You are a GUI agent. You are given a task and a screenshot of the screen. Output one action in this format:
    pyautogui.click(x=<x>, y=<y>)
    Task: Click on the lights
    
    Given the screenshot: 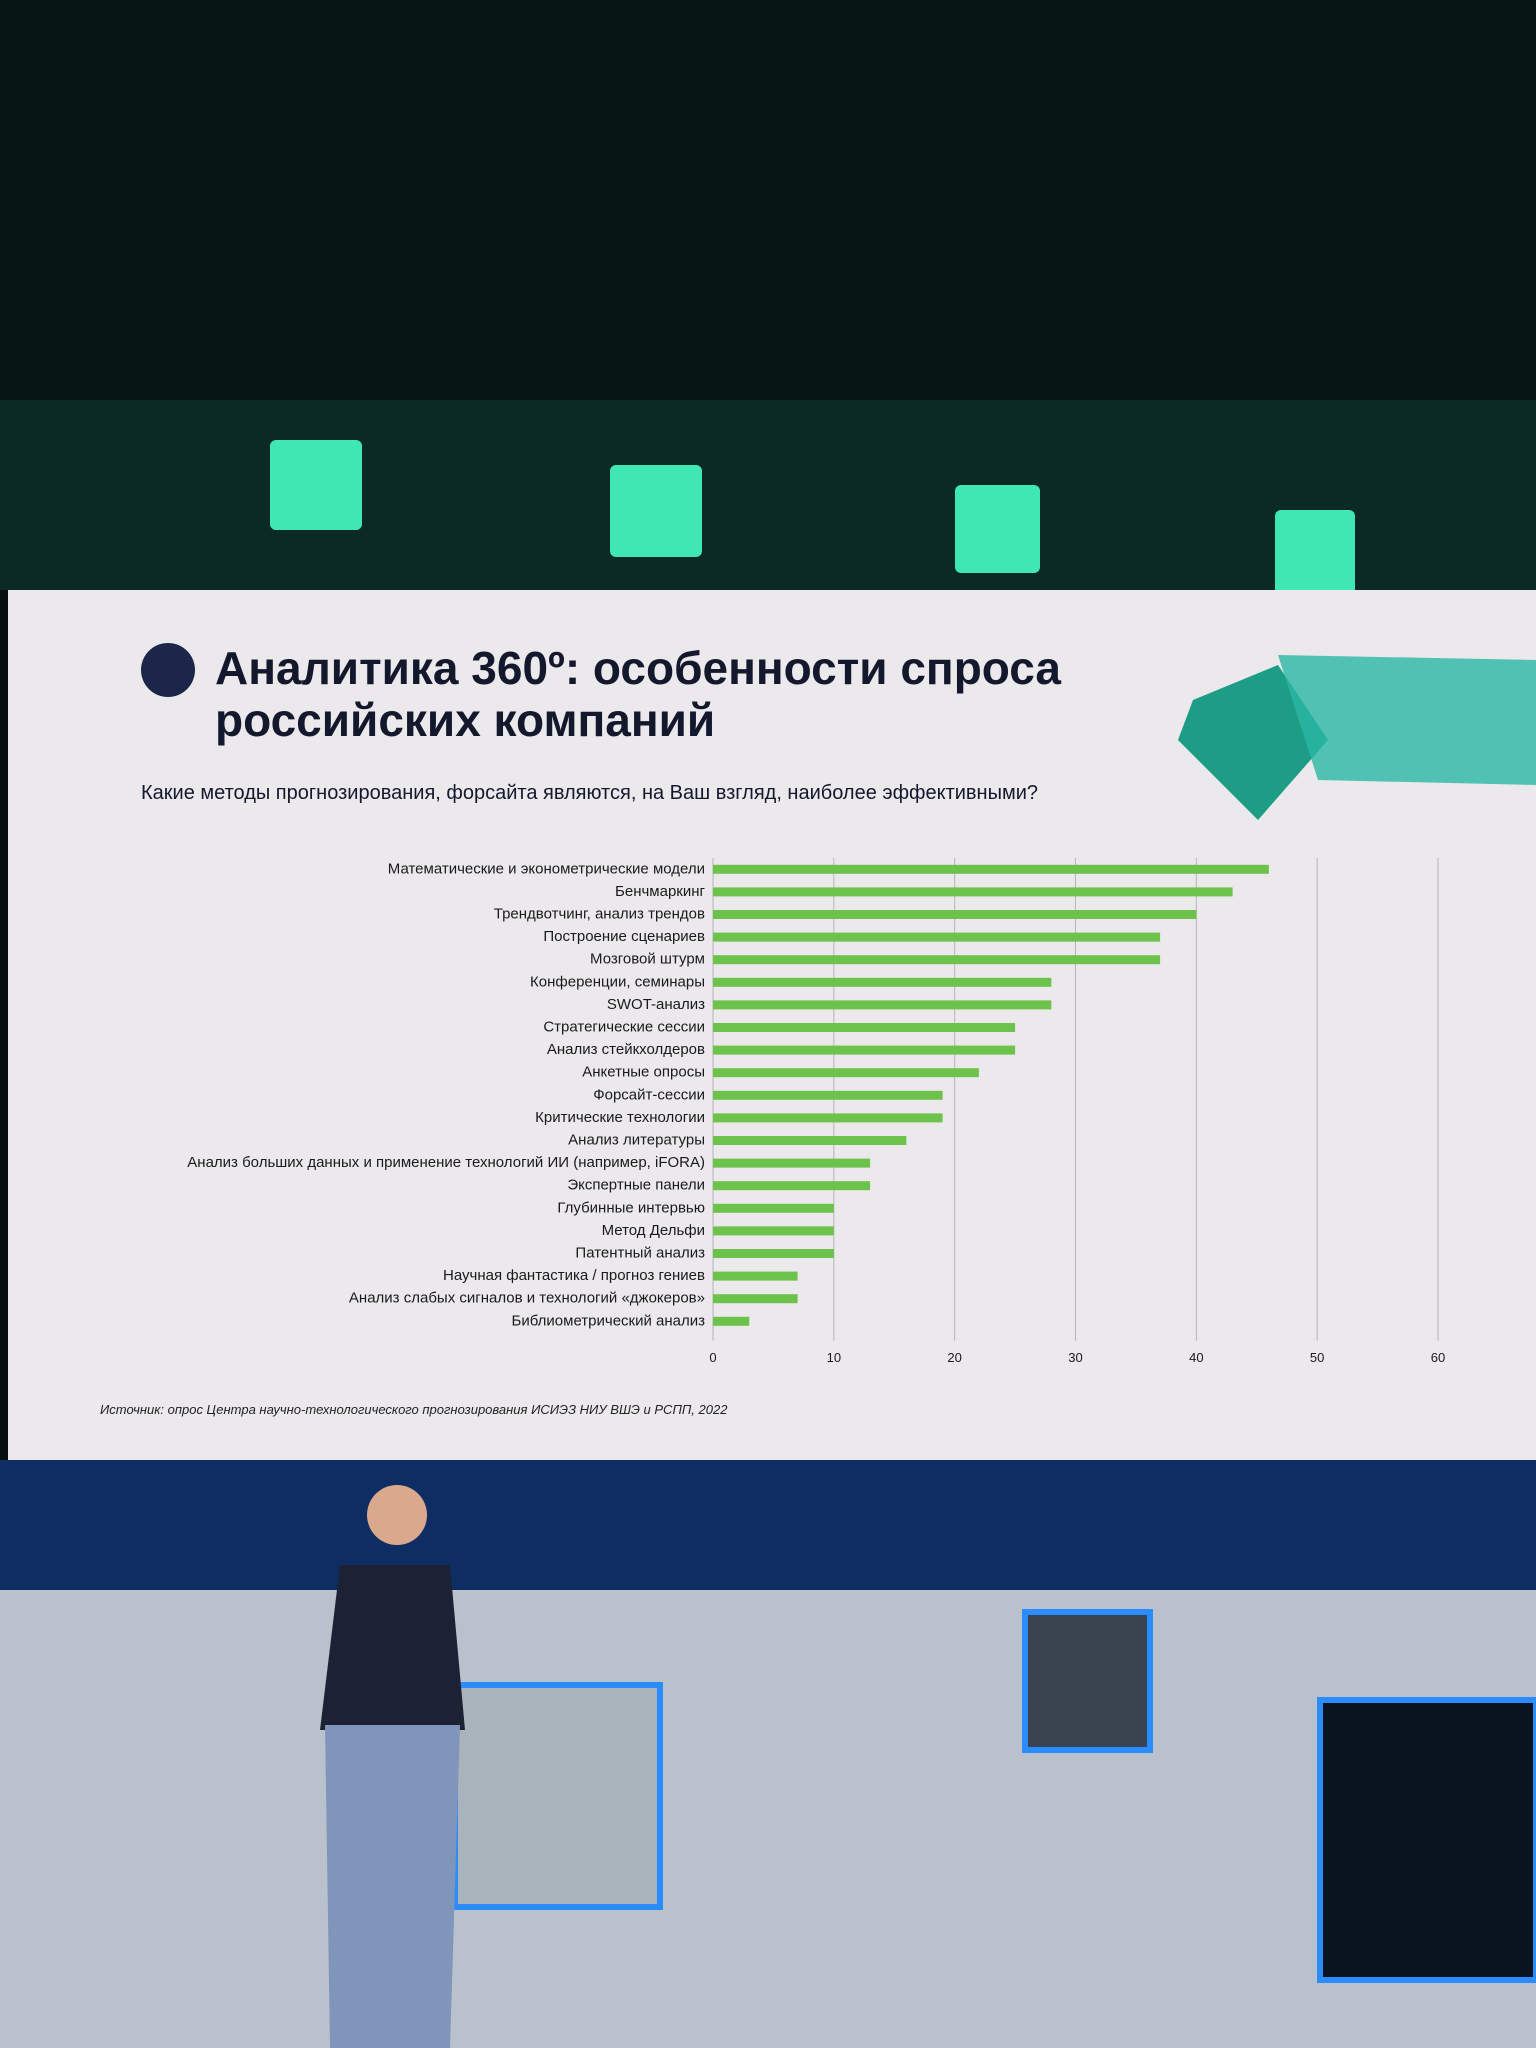 What is the action you would take?
    pyautogui.click(x=812, y=518)
    